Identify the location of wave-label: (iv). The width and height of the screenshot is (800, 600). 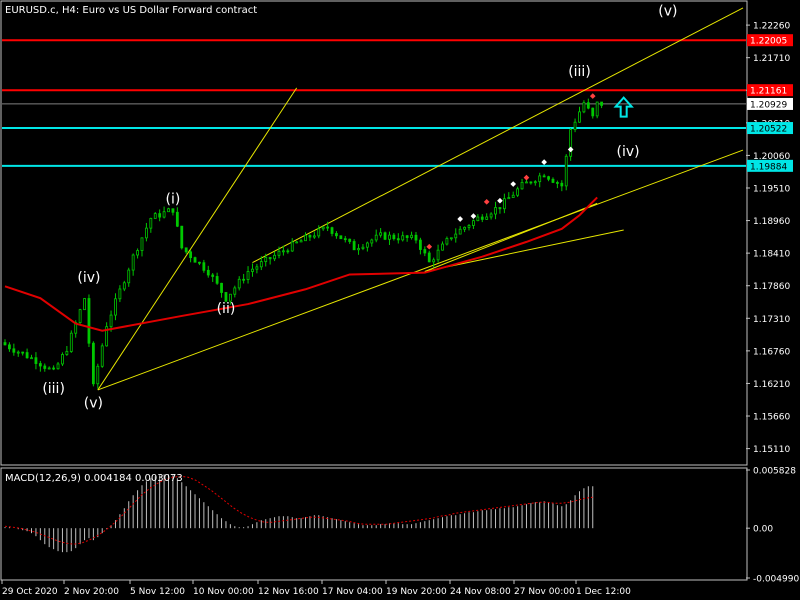
(88, 278).